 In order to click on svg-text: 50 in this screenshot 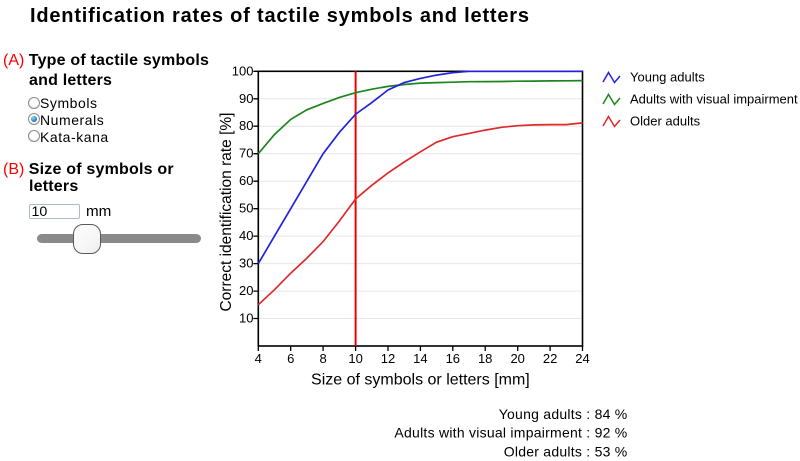, I will do `click(246, 208)`.